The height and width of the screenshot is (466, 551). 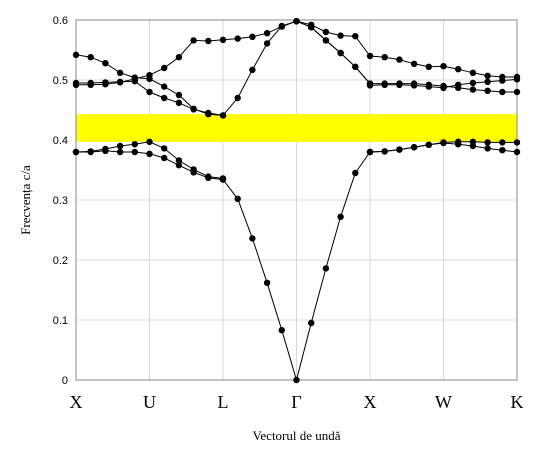 I want to click on y-tick-label: 0.2, so click(x=60, y=261).